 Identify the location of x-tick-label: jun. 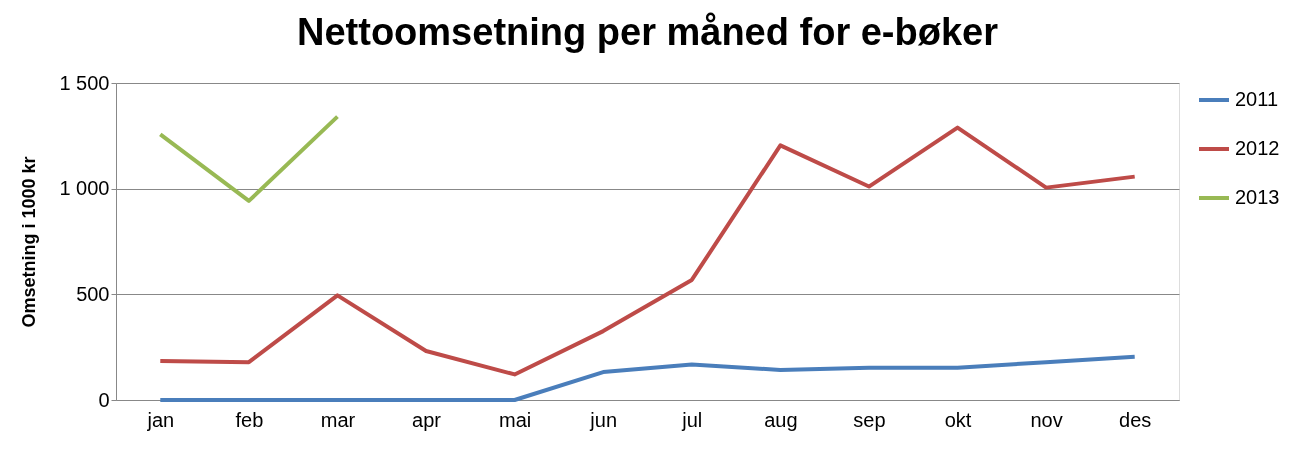
(603, 419).